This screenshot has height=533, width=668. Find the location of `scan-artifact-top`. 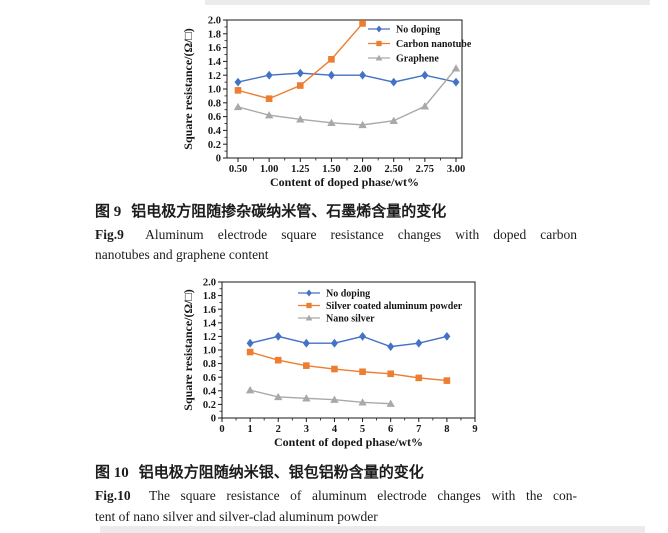

scan-artifact-top is located at coordinates (427, 2).